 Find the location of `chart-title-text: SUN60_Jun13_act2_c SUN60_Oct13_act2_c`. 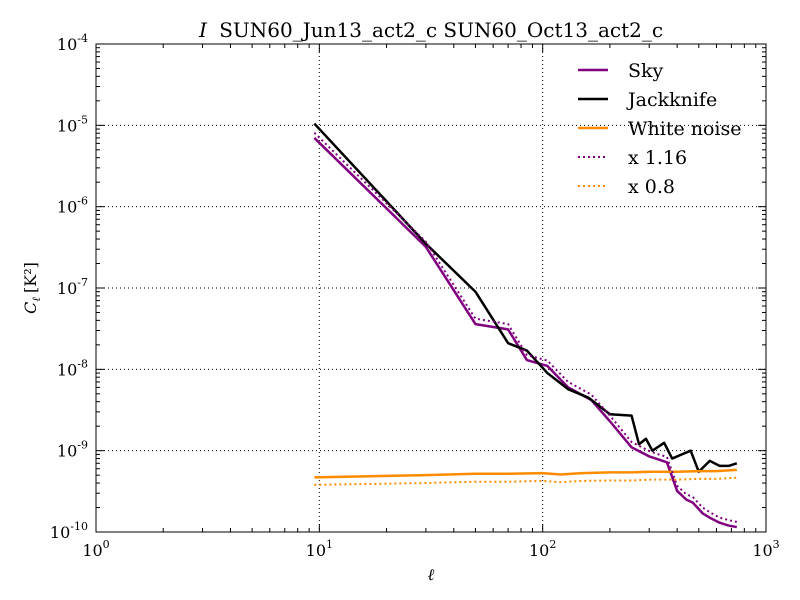

chart-title-text: SUN60_Jun13_act2_c SUN60_Oct13_act2_c is located at coordinates (441, 30).